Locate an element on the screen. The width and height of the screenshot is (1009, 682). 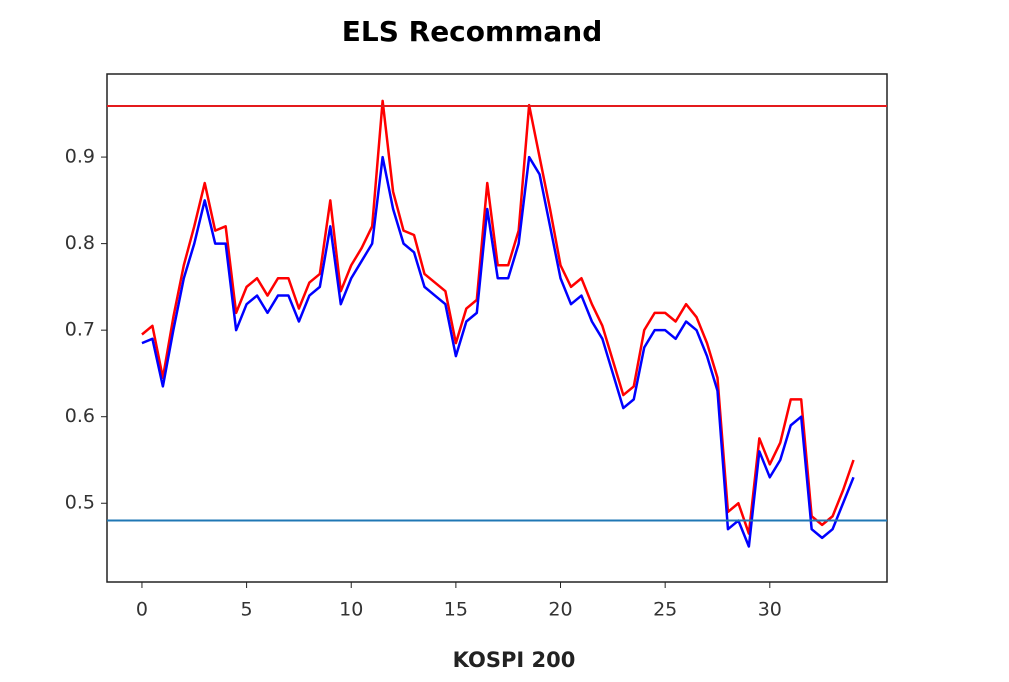
x-tick-label: 20 is located at coordinates (560, 610).